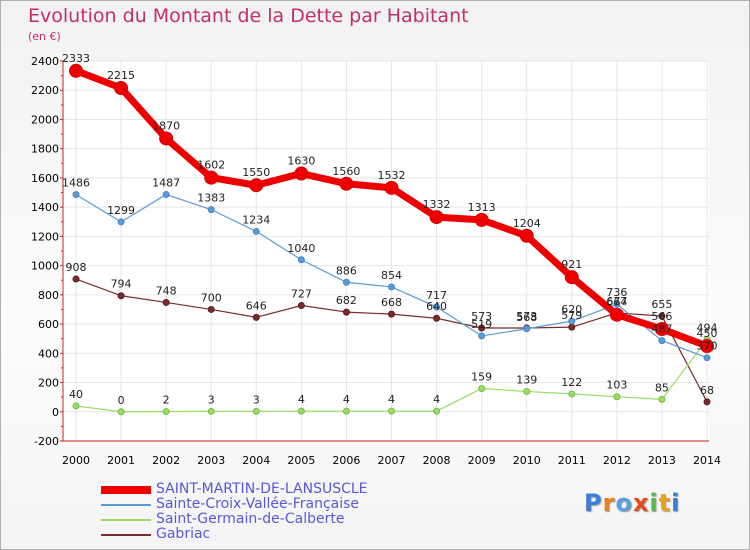  What do you see at coordinates (662, 387) in the screenshot?
I see `data-label: 85` at bounding box center [662, 387].